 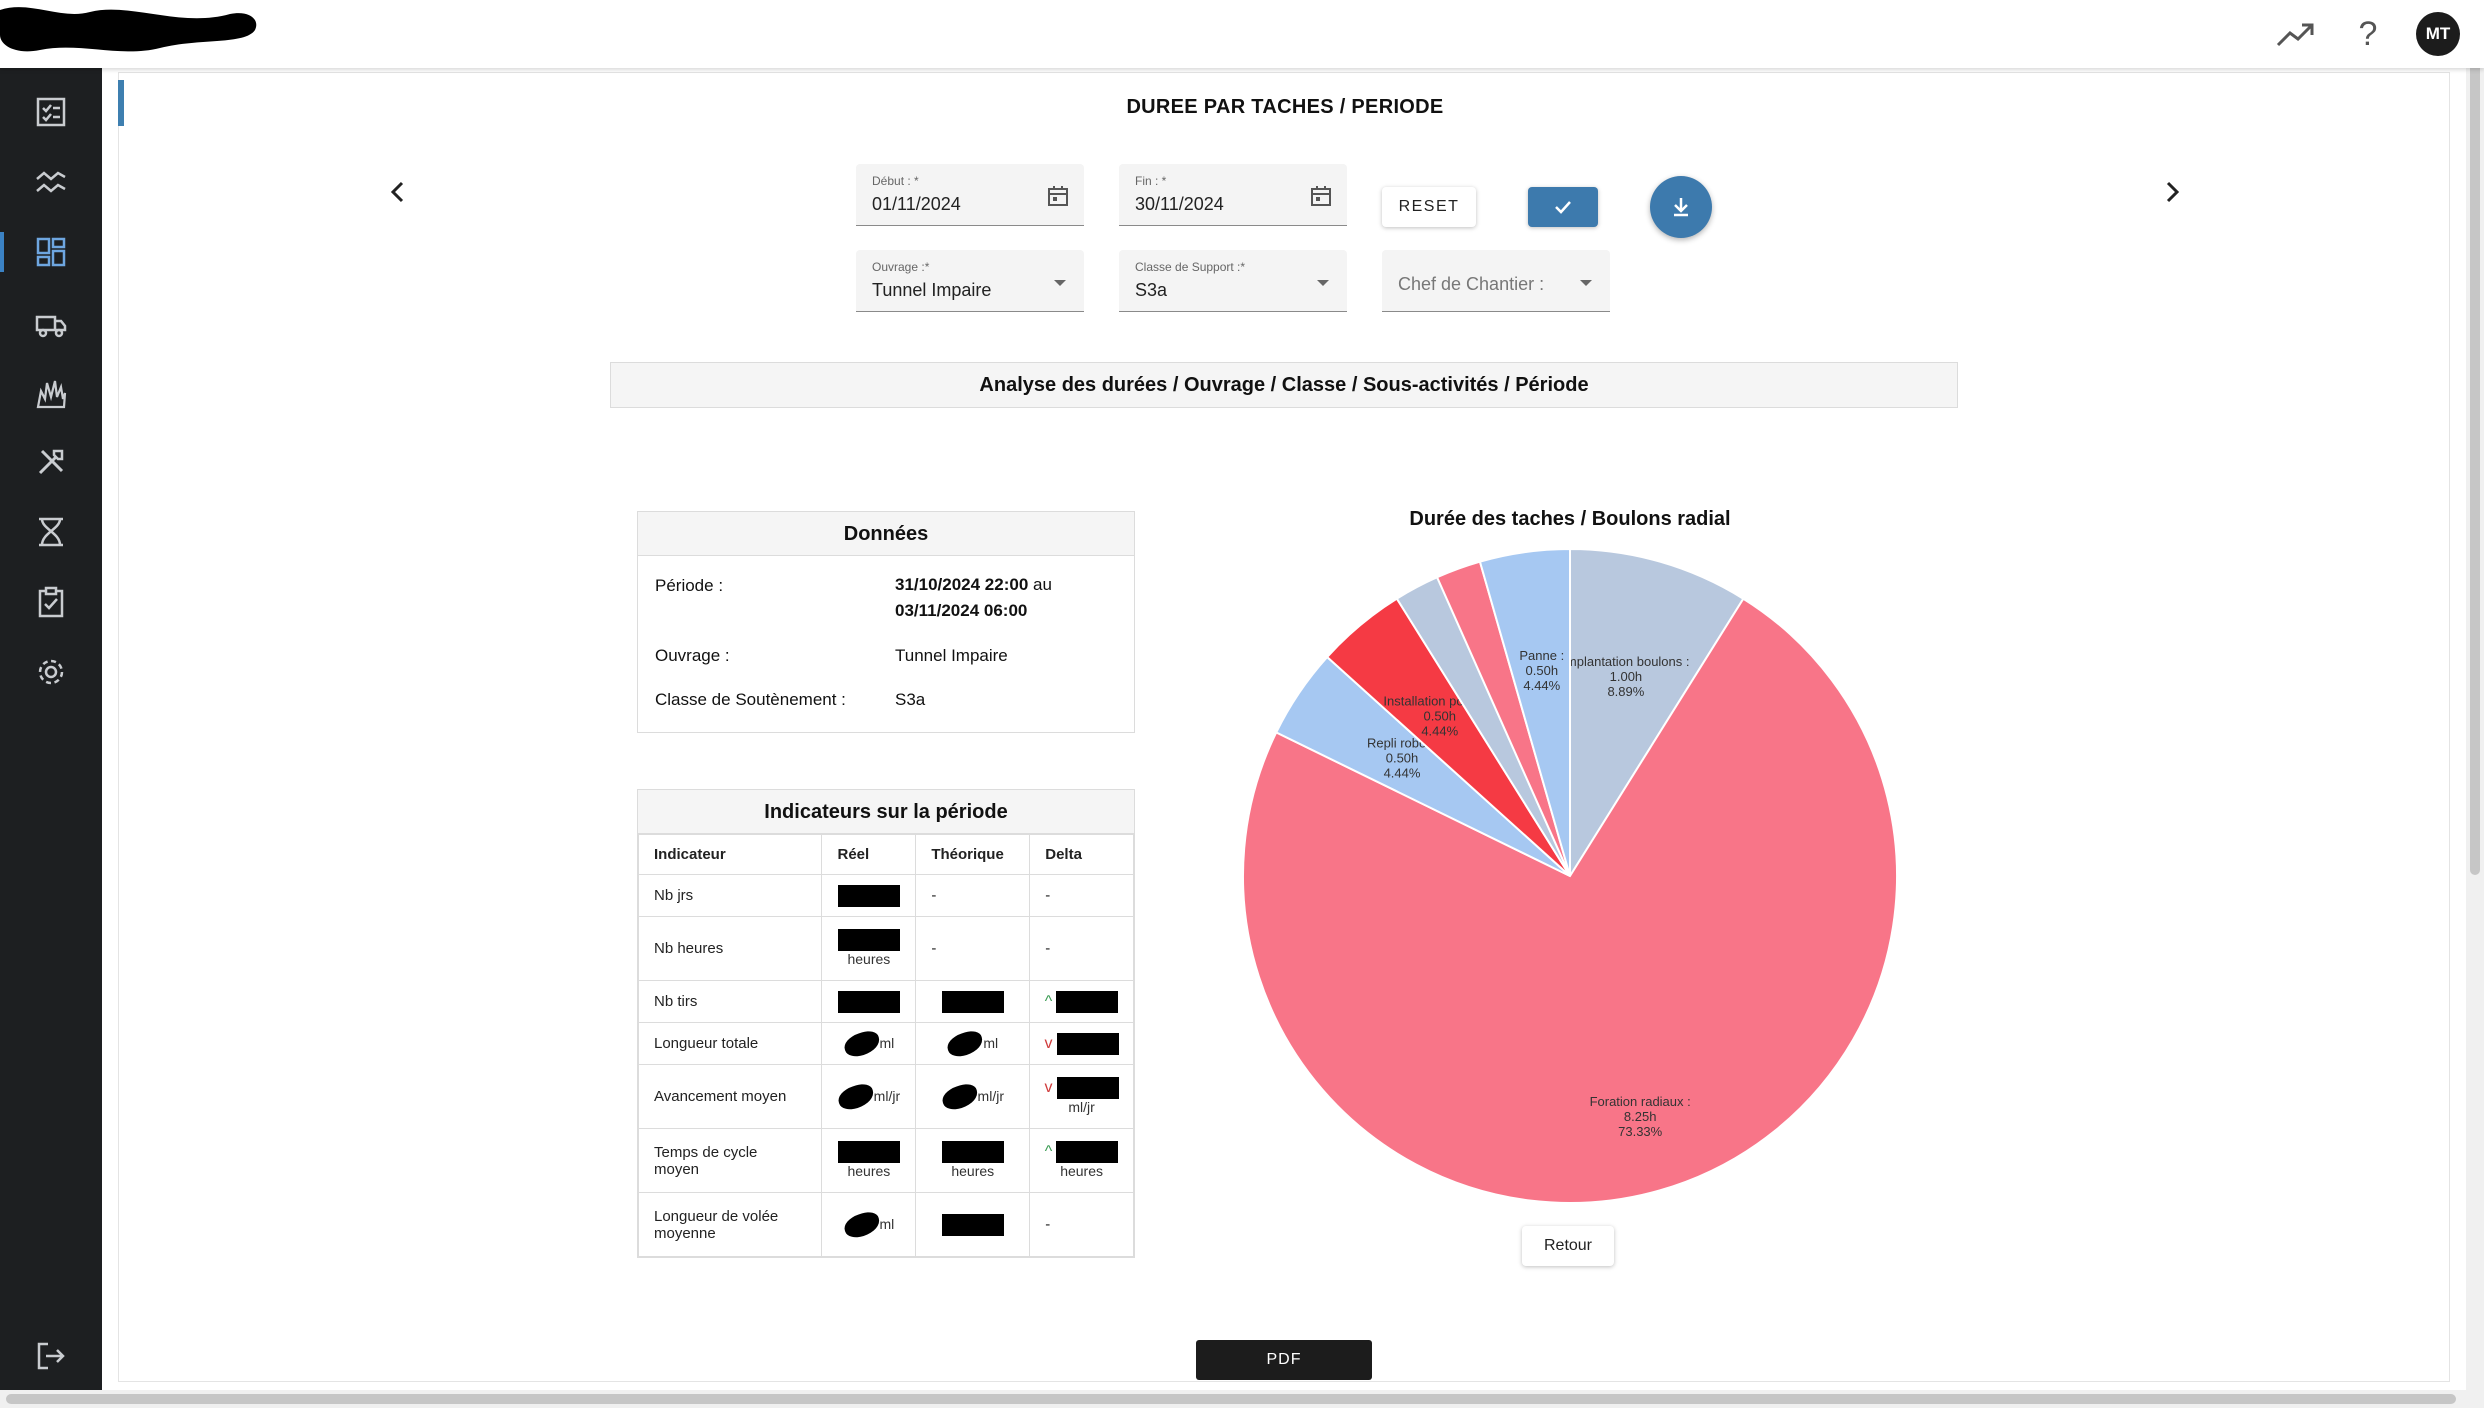 I want to click on sidebar-item-machines, so click(x=51, y=324).